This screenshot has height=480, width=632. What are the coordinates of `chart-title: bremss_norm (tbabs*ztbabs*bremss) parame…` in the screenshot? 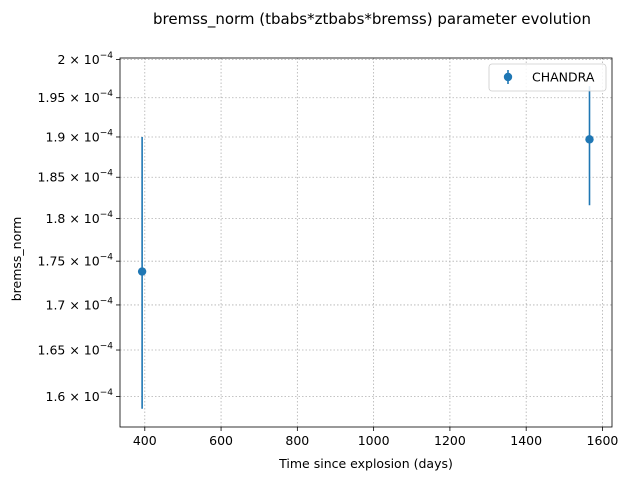 It's located at (372, 19).